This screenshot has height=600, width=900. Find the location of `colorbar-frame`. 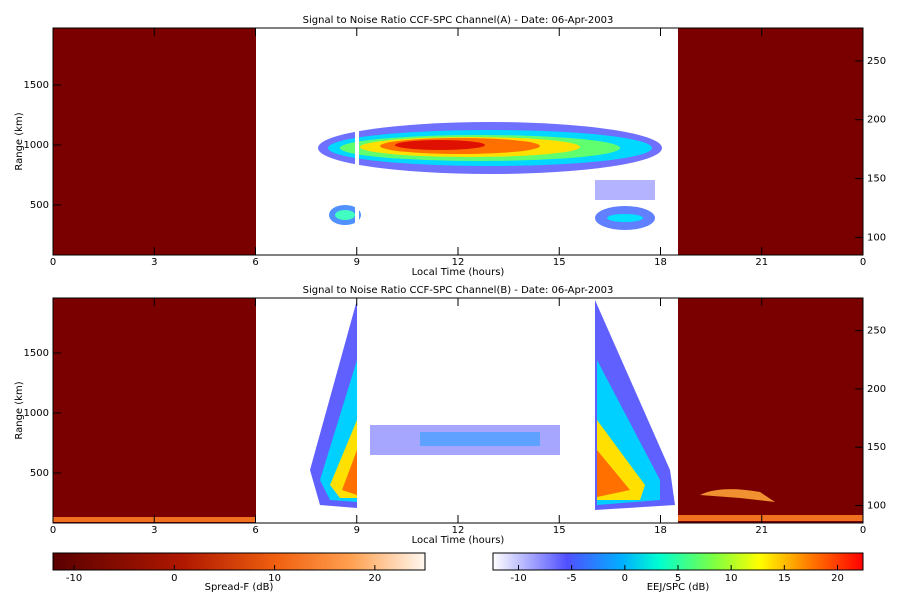

colorbar-frame is located at coordinates (239, 561).